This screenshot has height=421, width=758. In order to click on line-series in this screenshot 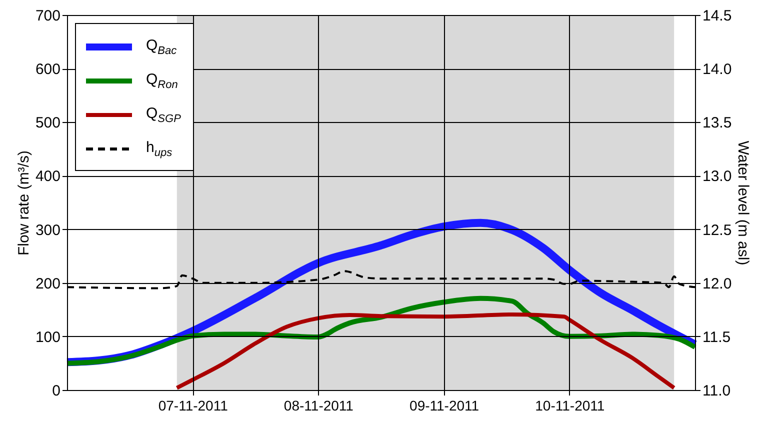, I will do `click(425, 351)`.